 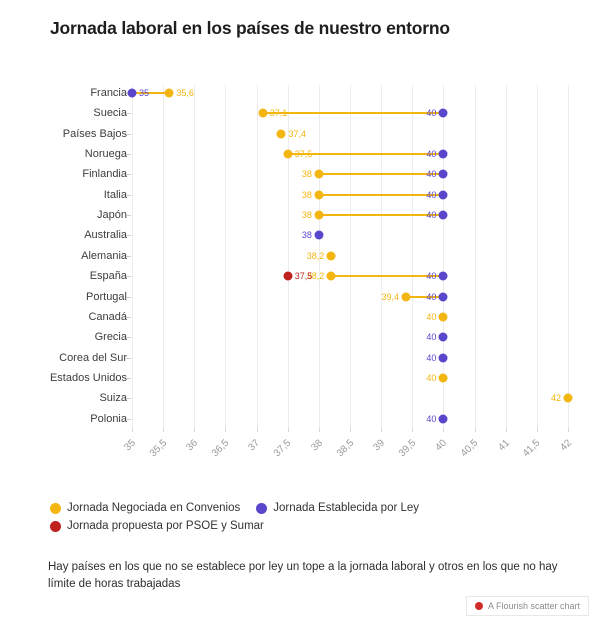 I want to click on propuesta-marker-icon, so click(x=55, y=526).